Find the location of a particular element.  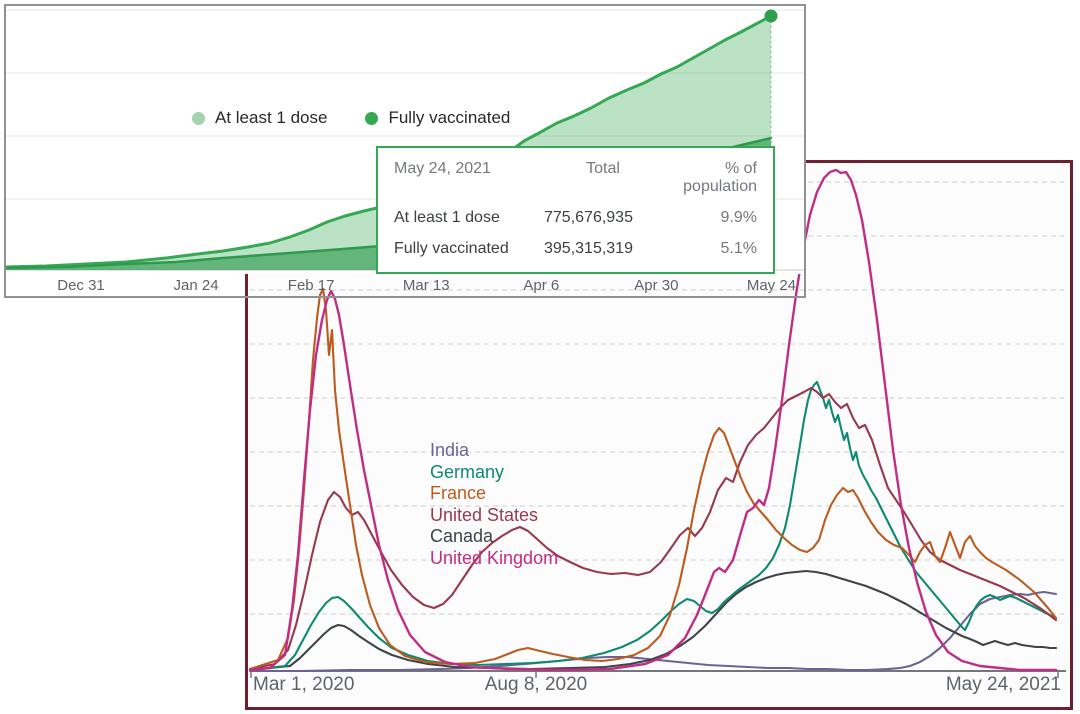

legend-label: At least 1 dose is located at coordinates (271, 117).